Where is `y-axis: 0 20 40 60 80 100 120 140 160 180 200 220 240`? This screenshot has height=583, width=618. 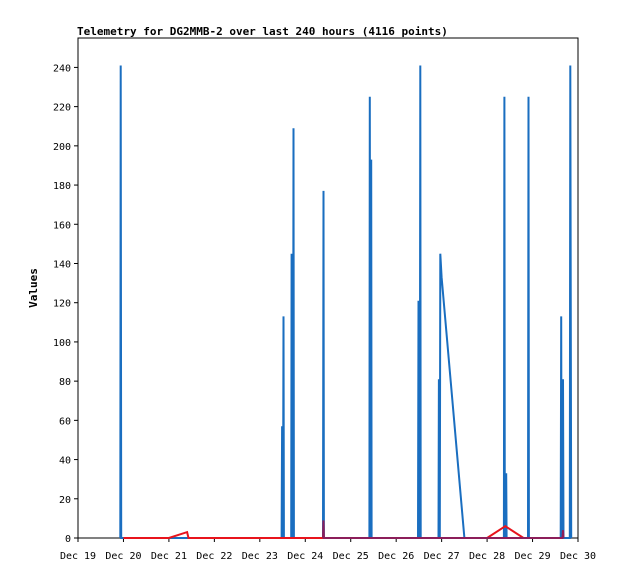
y-axis: 0 20 40 60 80 100 120 140 160 180 200 220 240 is located at coordinates (65, 304).